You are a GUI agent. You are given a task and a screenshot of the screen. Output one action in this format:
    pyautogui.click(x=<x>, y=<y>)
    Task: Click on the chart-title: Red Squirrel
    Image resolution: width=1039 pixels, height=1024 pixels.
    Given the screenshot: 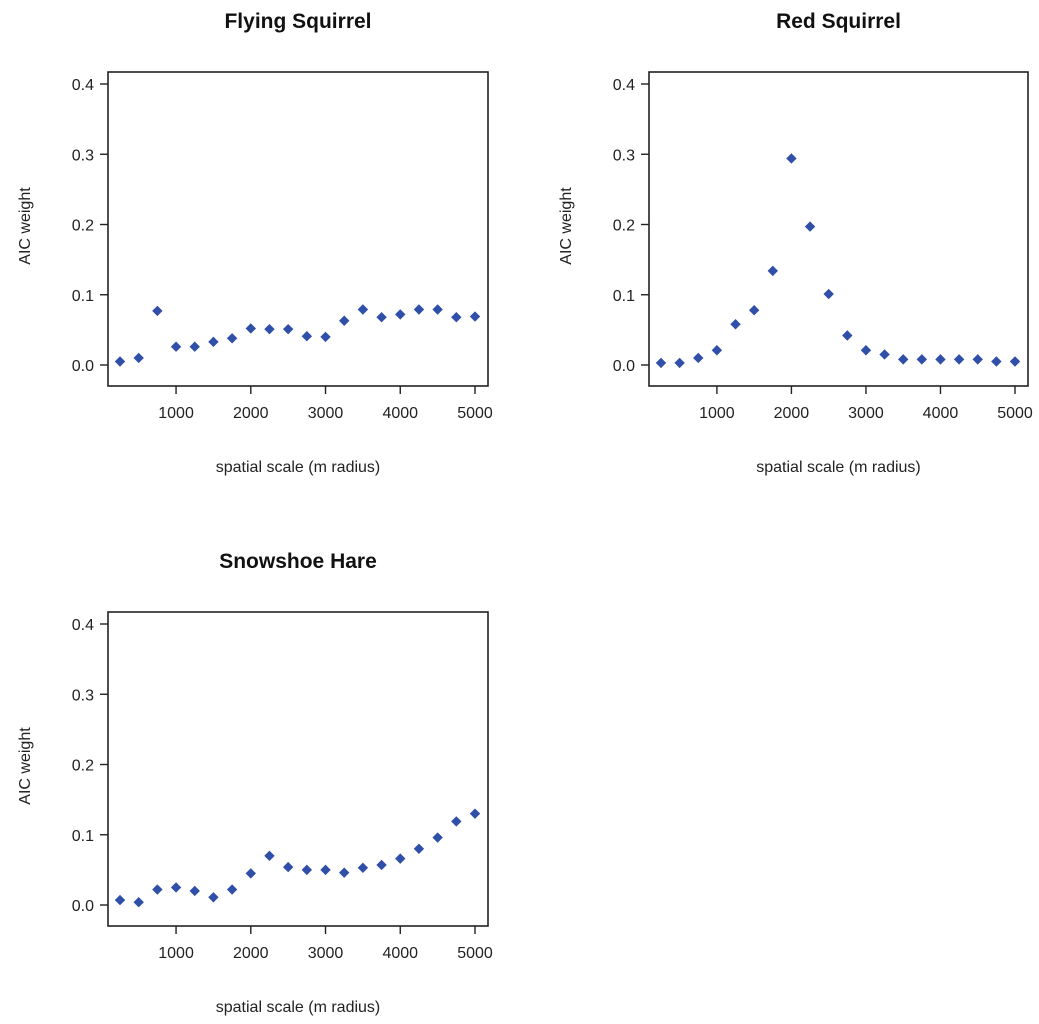 What is the action you would take?
    pyautogui.click(x=838, y=21)
    